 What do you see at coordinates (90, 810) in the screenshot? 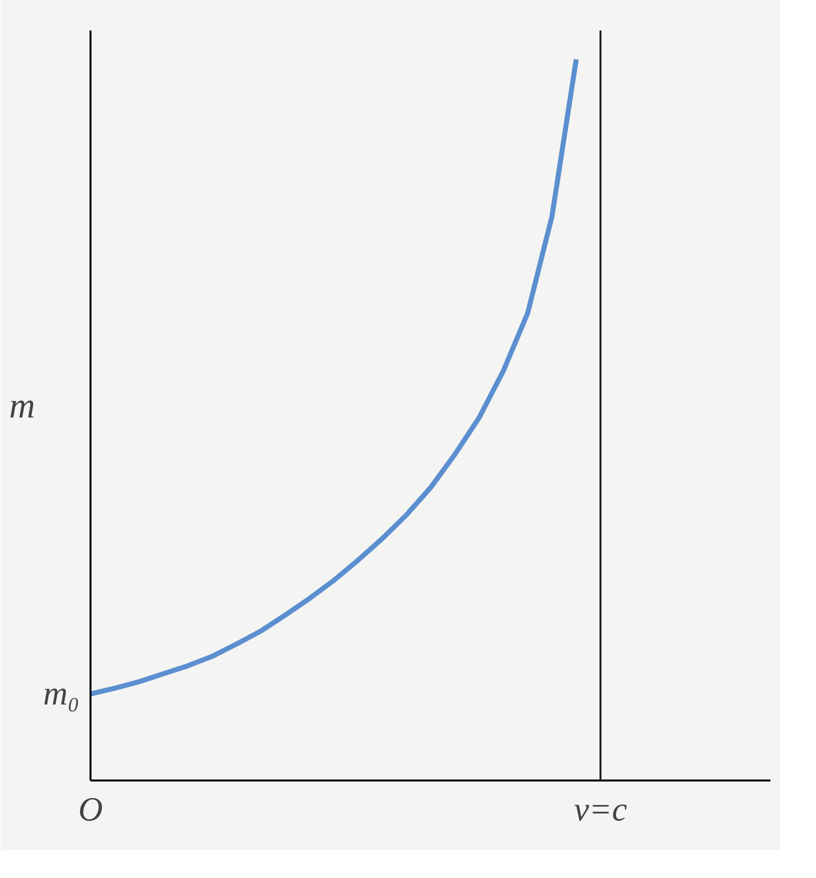
I see `x-tick-label: O` at bounding box center [90, 810].